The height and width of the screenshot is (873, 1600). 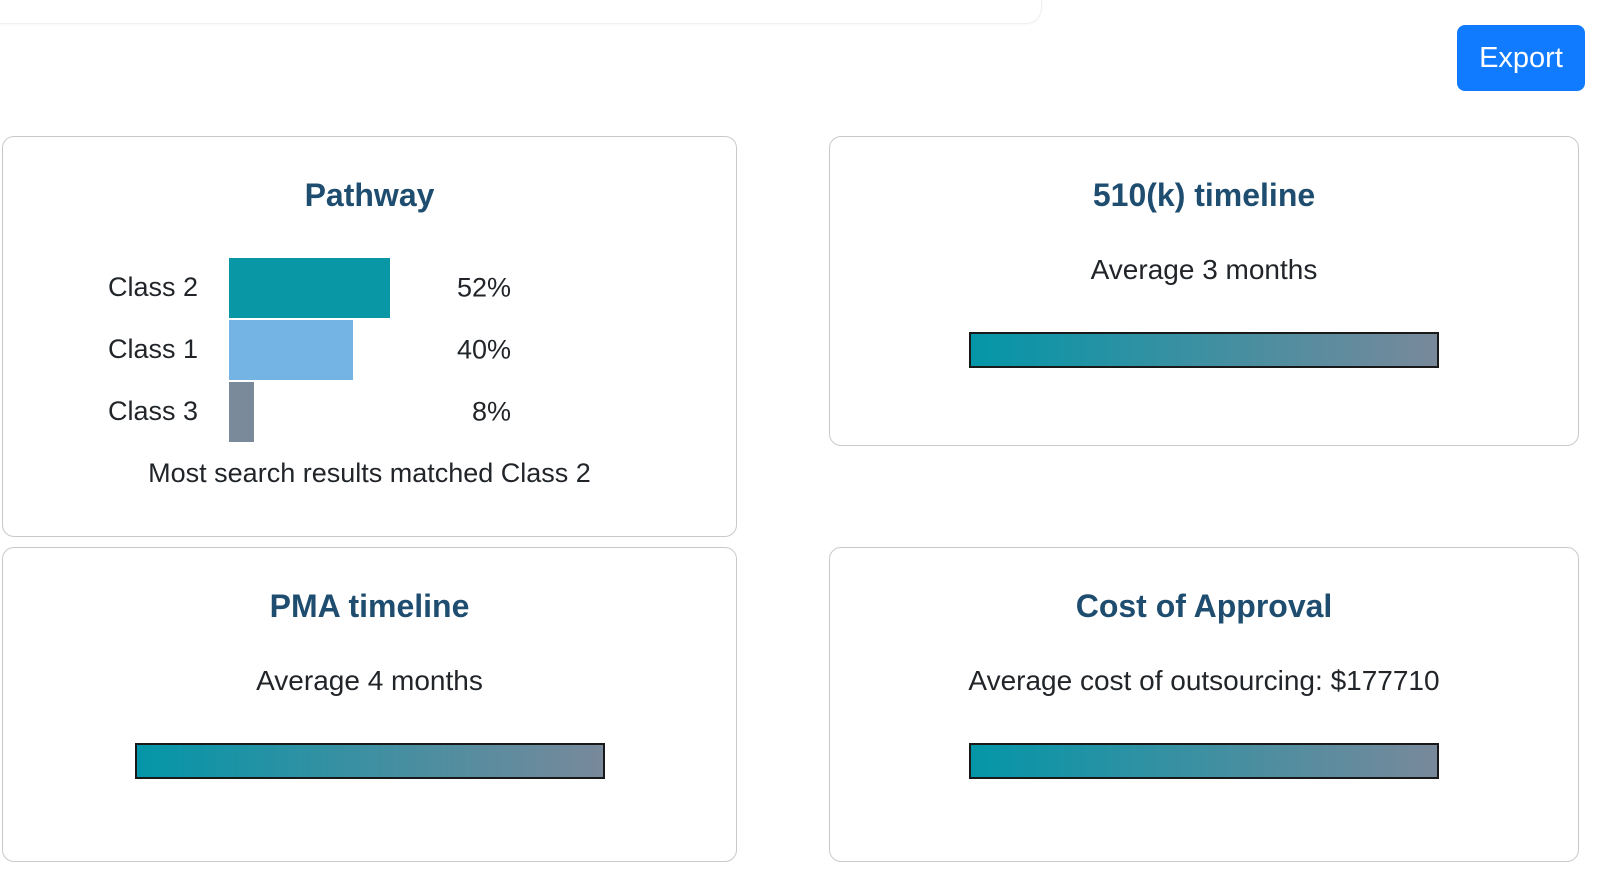 I want to click on pathway-caption: Most search results matched Class 2, so click(x=369, y=472).